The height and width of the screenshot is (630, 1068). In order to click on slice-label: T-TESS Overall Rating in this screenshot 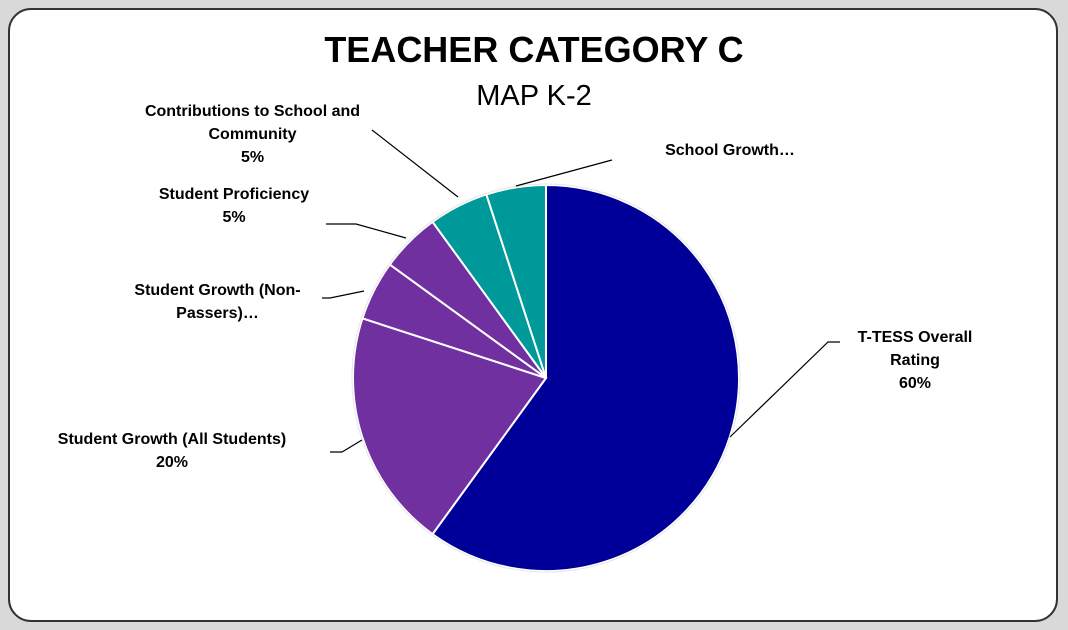, I will do `click(915, 349)`.